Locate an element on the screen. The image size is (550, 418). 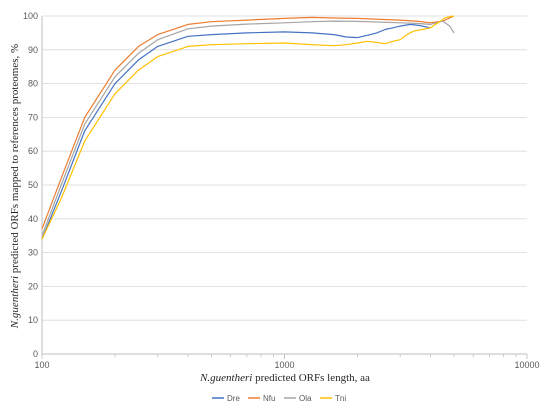
y-tick-labels: 0 10 20 30 40 50 60 70 80 90 100 is located at coordinates (30, 185).